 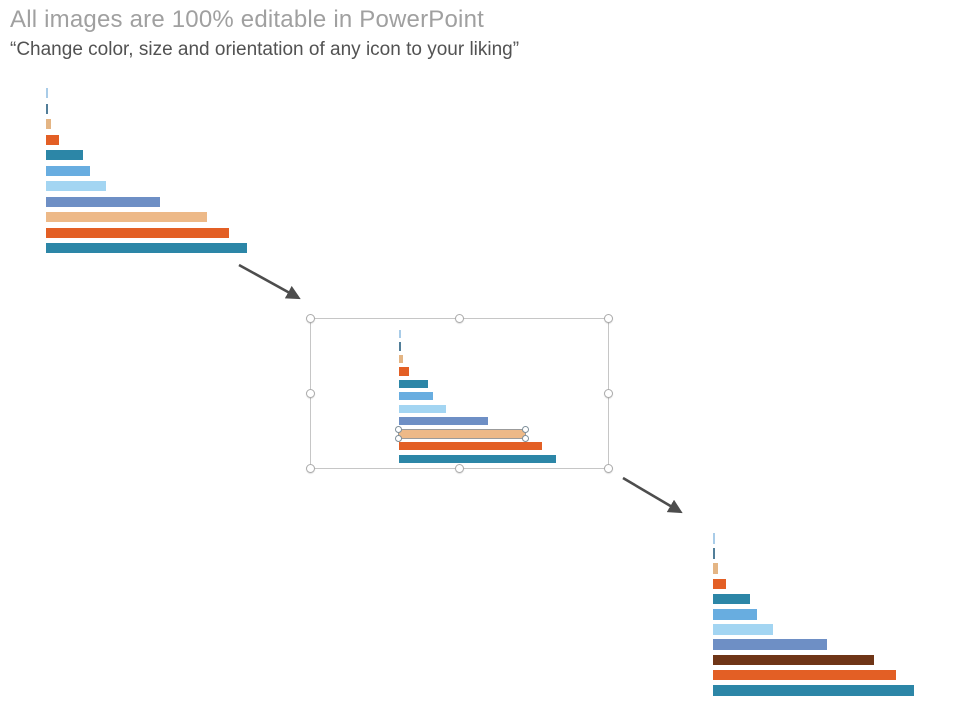 I want to click on selection-handle-bottom-right, so click(x=608, y=468).